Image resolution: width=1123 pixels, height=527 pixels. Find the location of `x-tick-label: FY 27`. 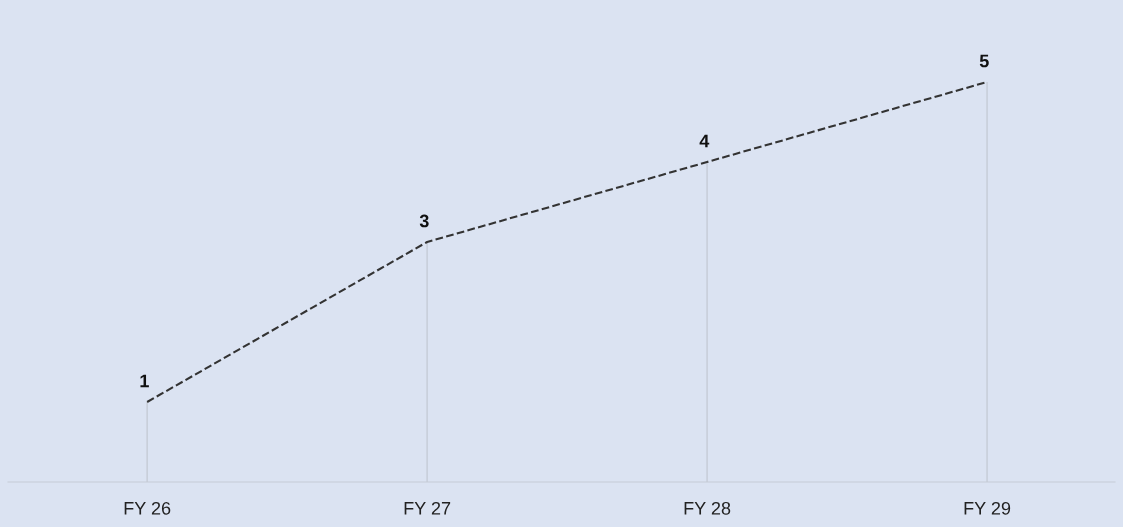

x-tick-label: FY 27 is located at coordinates (427, 508).